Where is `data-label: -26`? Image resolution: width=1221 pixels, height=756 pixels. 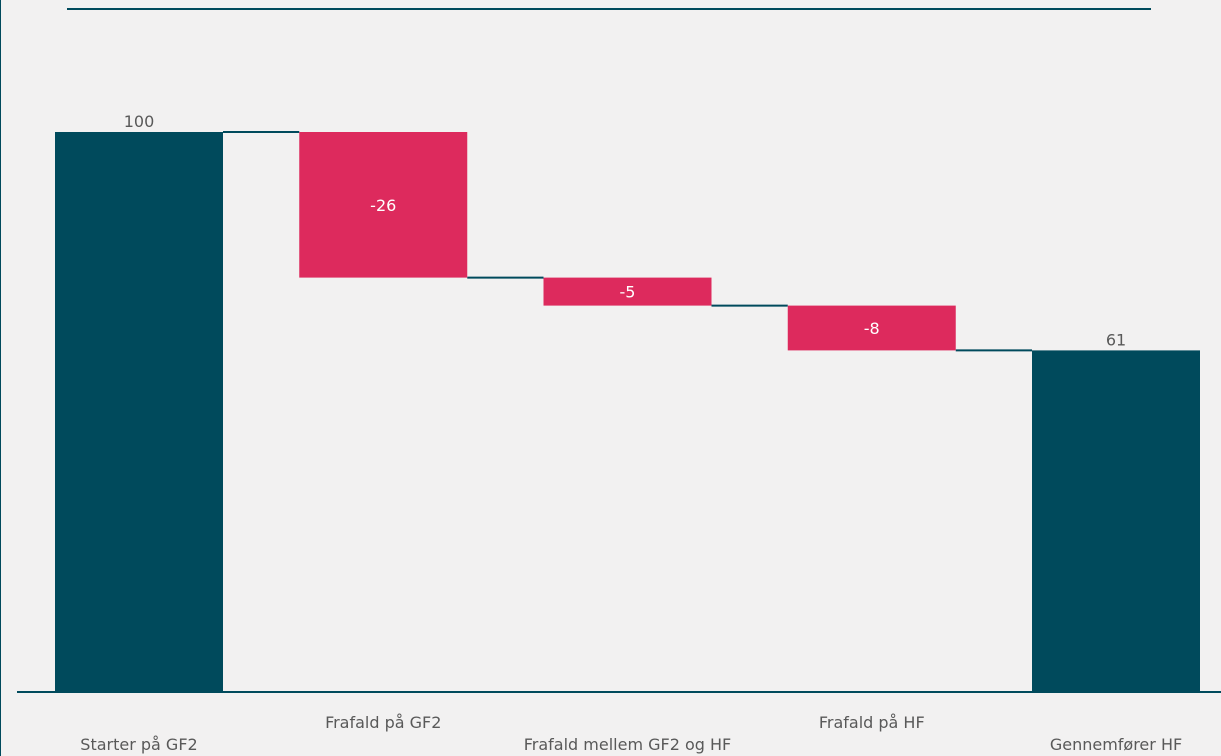
data-label: -26 is located at coordinates (383, 205).